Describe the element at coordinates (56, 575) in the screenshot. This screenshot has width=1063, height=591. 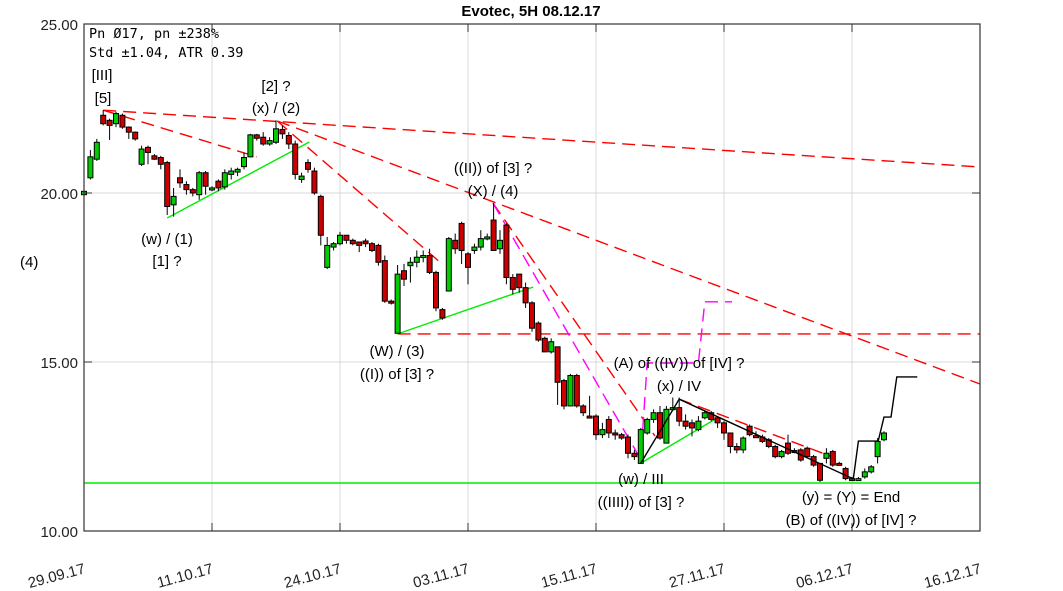
I see `x-tick-label: 29.09.17` at that location.